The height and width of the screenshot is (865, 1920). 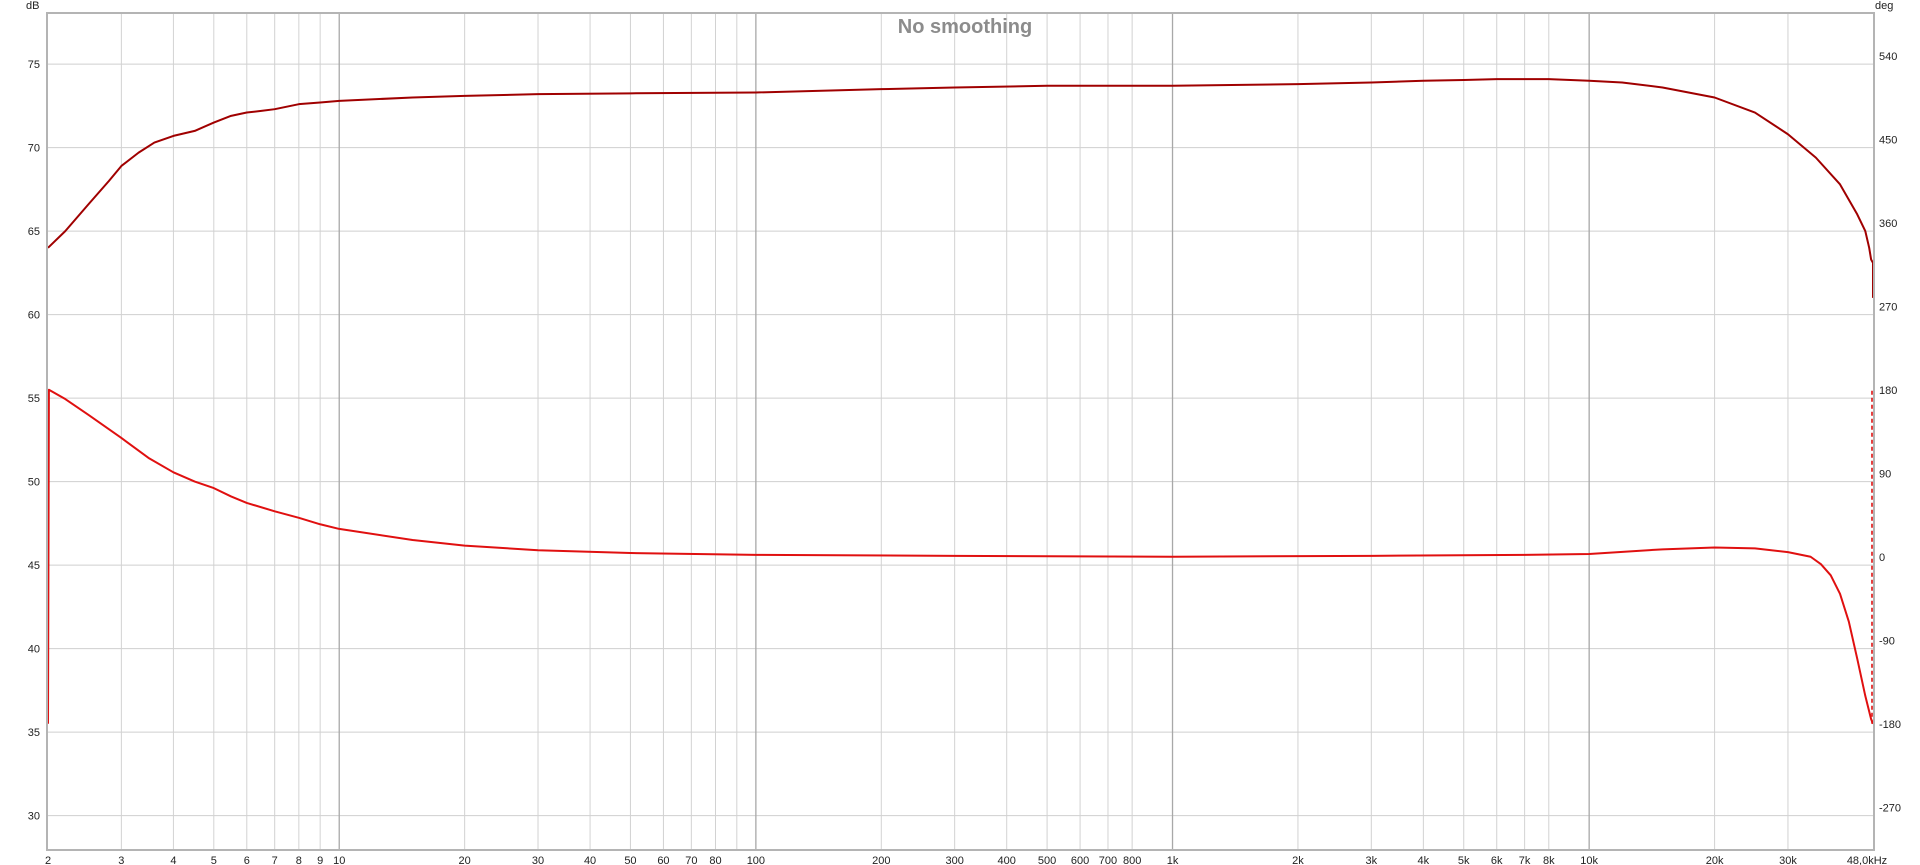 What do you see at coordinates (590, 860) in the screenshot?
I see `x-tick-label: 40` at bounding box center [590, 860].